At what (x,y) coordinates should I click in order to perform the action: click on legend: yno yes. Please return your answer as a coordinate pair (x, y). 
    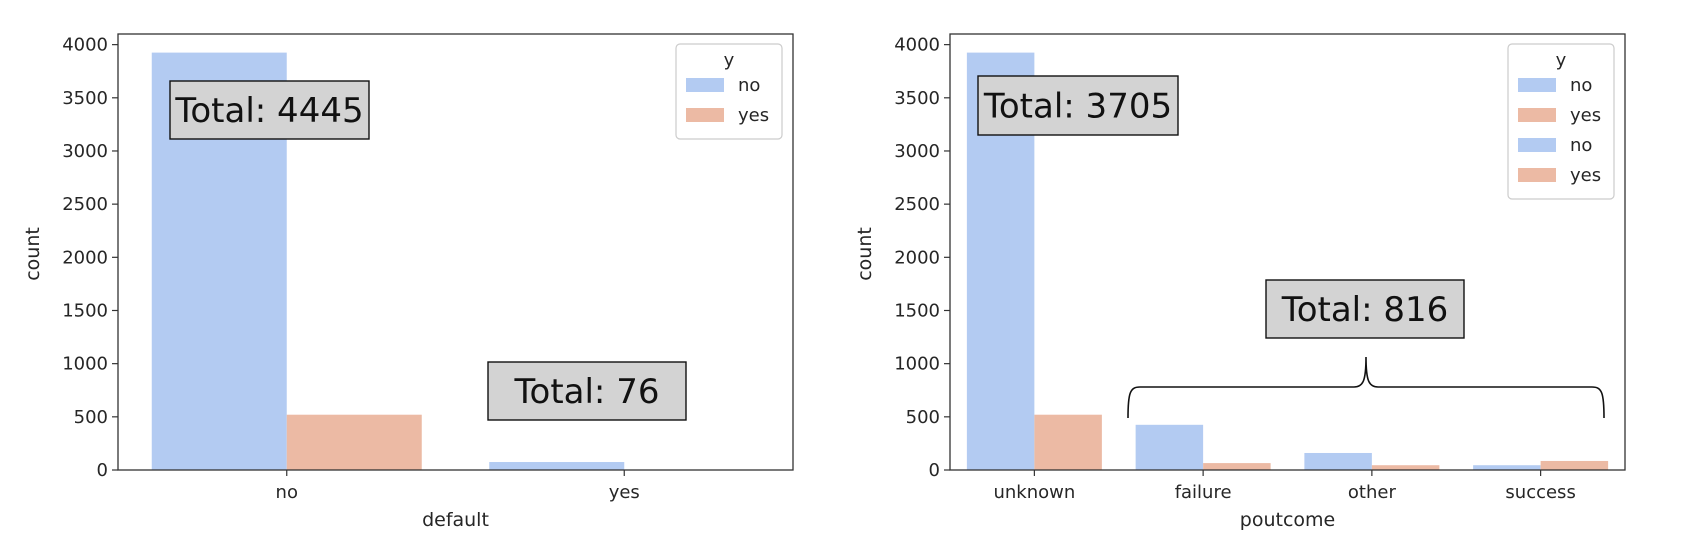
    Looking at the image, I should click on (729, 91).